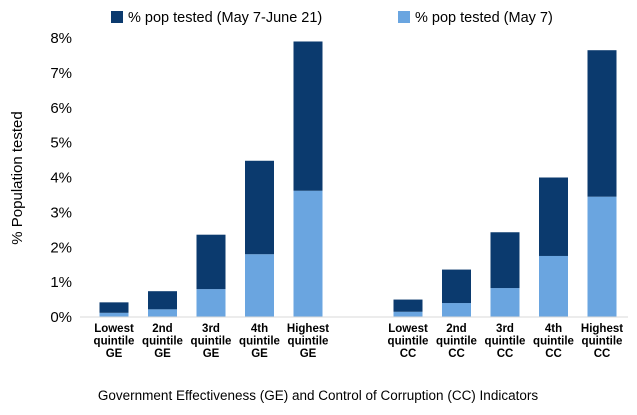 The width and height of the screenshot is (637, 415). I want to click on y-tick-label: 4%, so click(61, 178).